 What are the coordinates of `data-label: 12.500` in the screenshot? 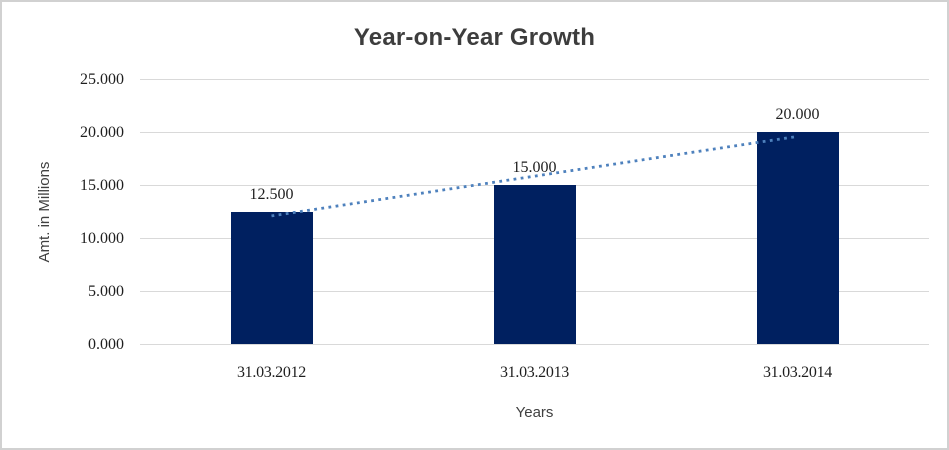 It's located at (271, 194).